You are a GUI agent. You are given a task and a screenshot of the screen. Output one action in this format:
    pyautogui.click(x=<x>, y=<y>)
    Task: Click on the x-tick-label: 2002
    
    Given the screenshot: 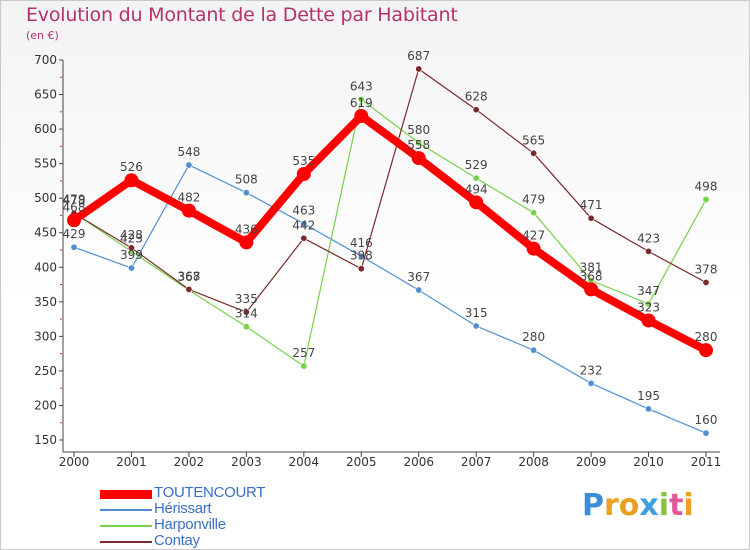 What is the action you would take?
    pyautogui.click(x=189, y=462)
    